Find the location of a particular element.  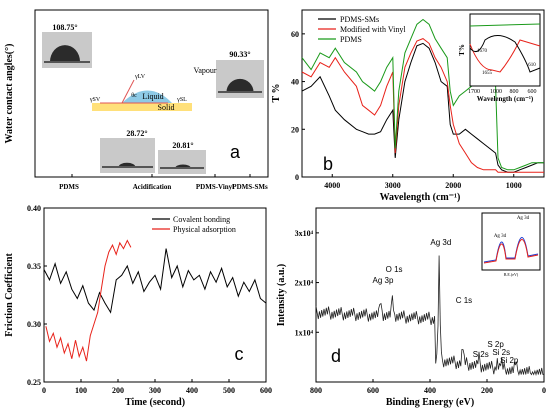

panel-b-ytick-label: 20 is located at coordinates (295, 129).